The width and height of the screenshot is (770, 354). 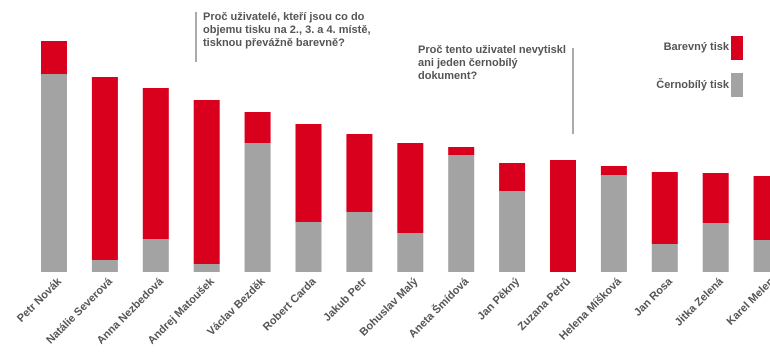 I want to click on legend-item-bw: Černobílý tisk, so click(x=688, y=82).